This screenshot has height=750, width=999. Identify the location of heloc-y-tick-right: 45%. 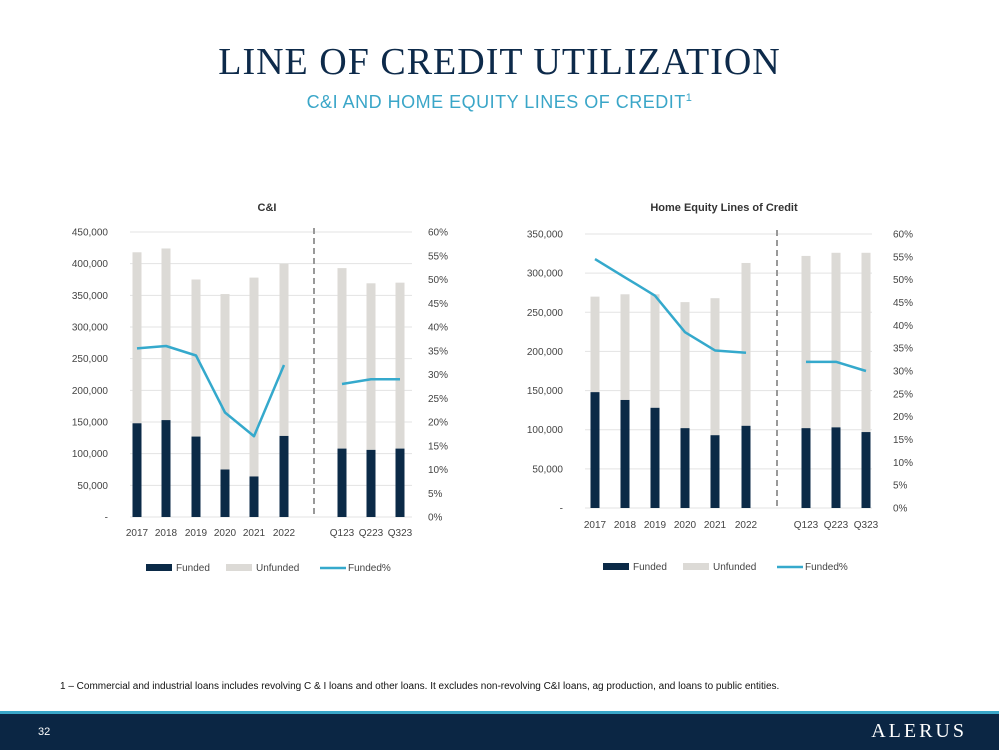
(903, 303).